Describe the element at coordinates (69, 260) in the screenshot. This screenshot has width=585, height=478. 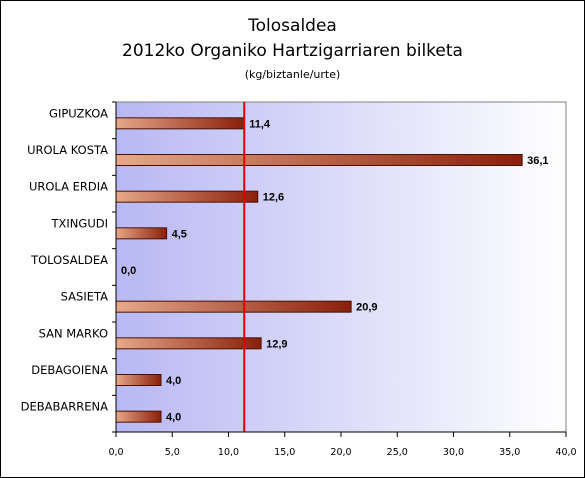
I see `category-label: TOLOSALDEA` at that location.